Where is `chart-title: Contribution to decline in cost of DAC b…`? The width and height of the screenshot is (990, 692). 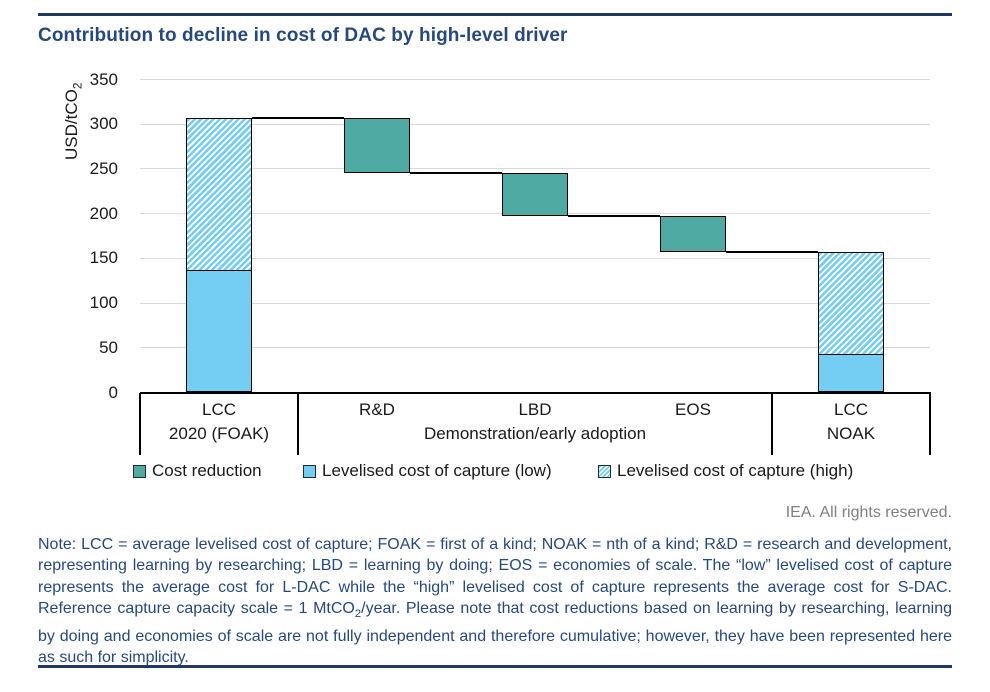 chart-title: Contribution to decline in cost of DAC b… is located at coordinates (303, 35).